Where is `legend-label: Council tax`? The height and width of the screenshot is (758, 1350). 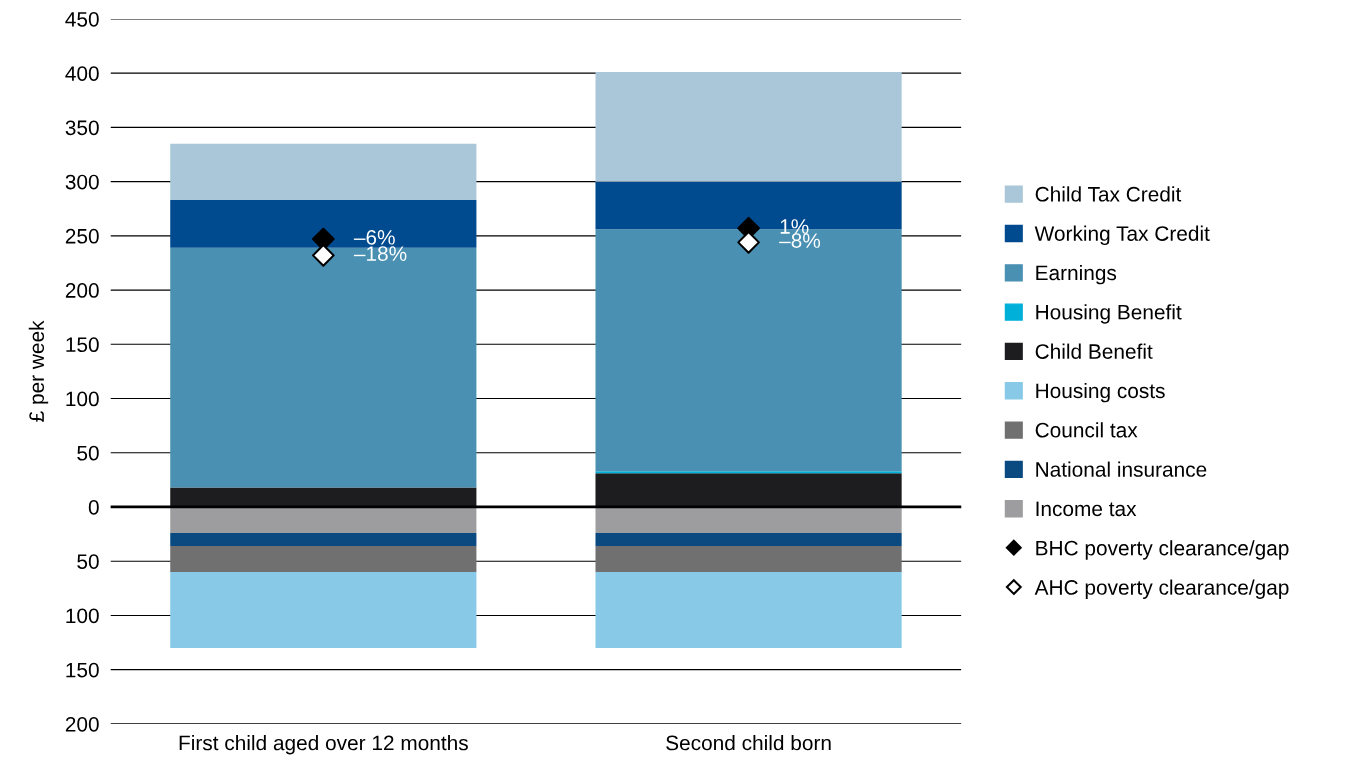 legend-label: Council tax is located at coordinates (1086, 430).